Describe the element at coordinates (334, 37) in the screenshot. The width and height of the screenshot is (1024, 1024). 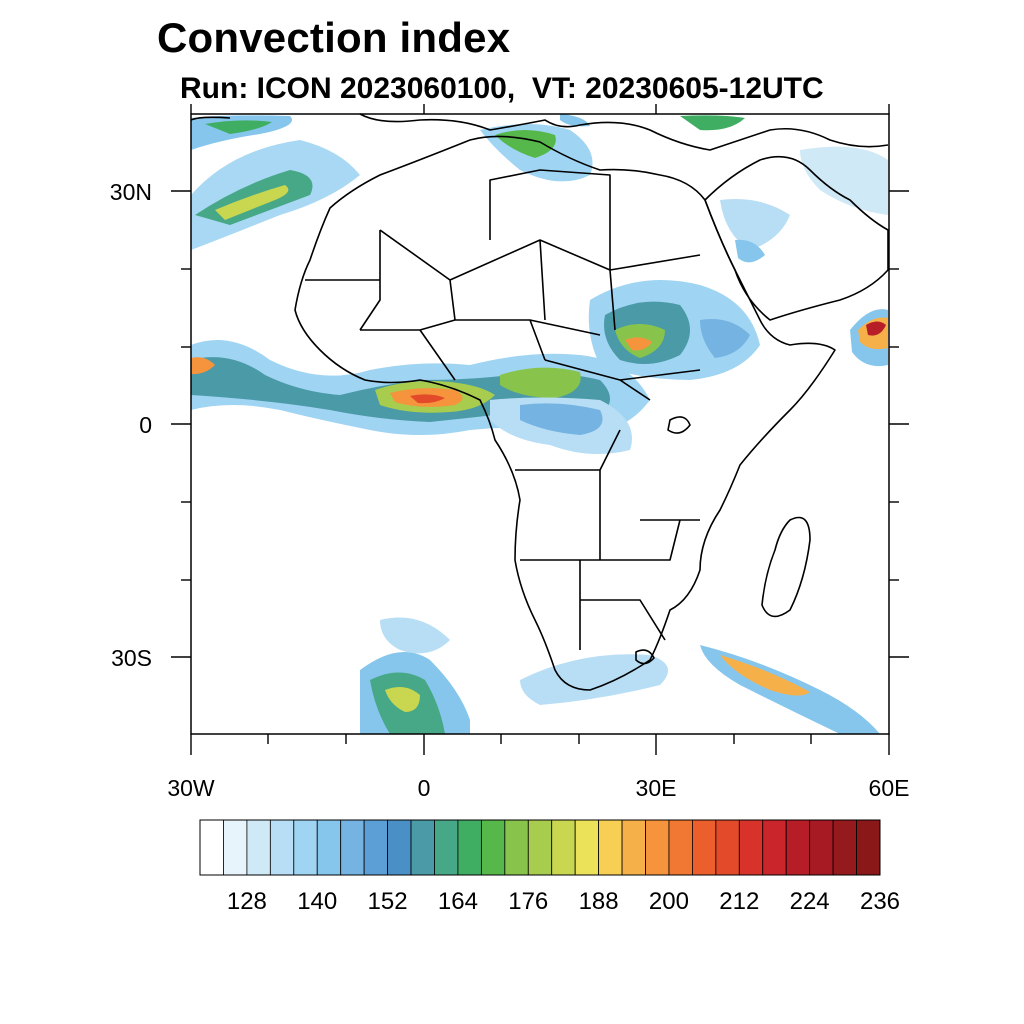
I see `chart-title: Convection index` at that location.